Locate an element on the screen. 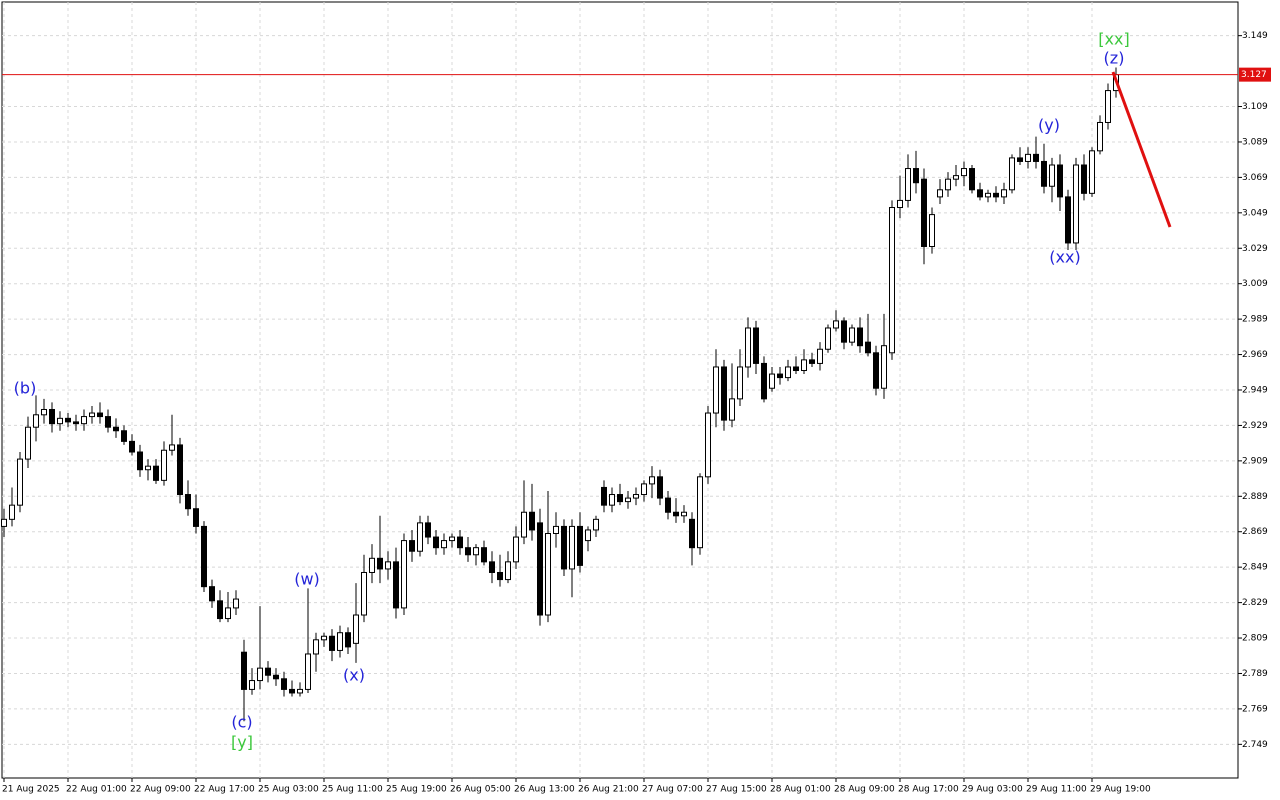 Image resolution: width=1280 pixels, height=800 pixels. x-tick-label: 26 Aug 13:00 is located at coordinates (544, 790).